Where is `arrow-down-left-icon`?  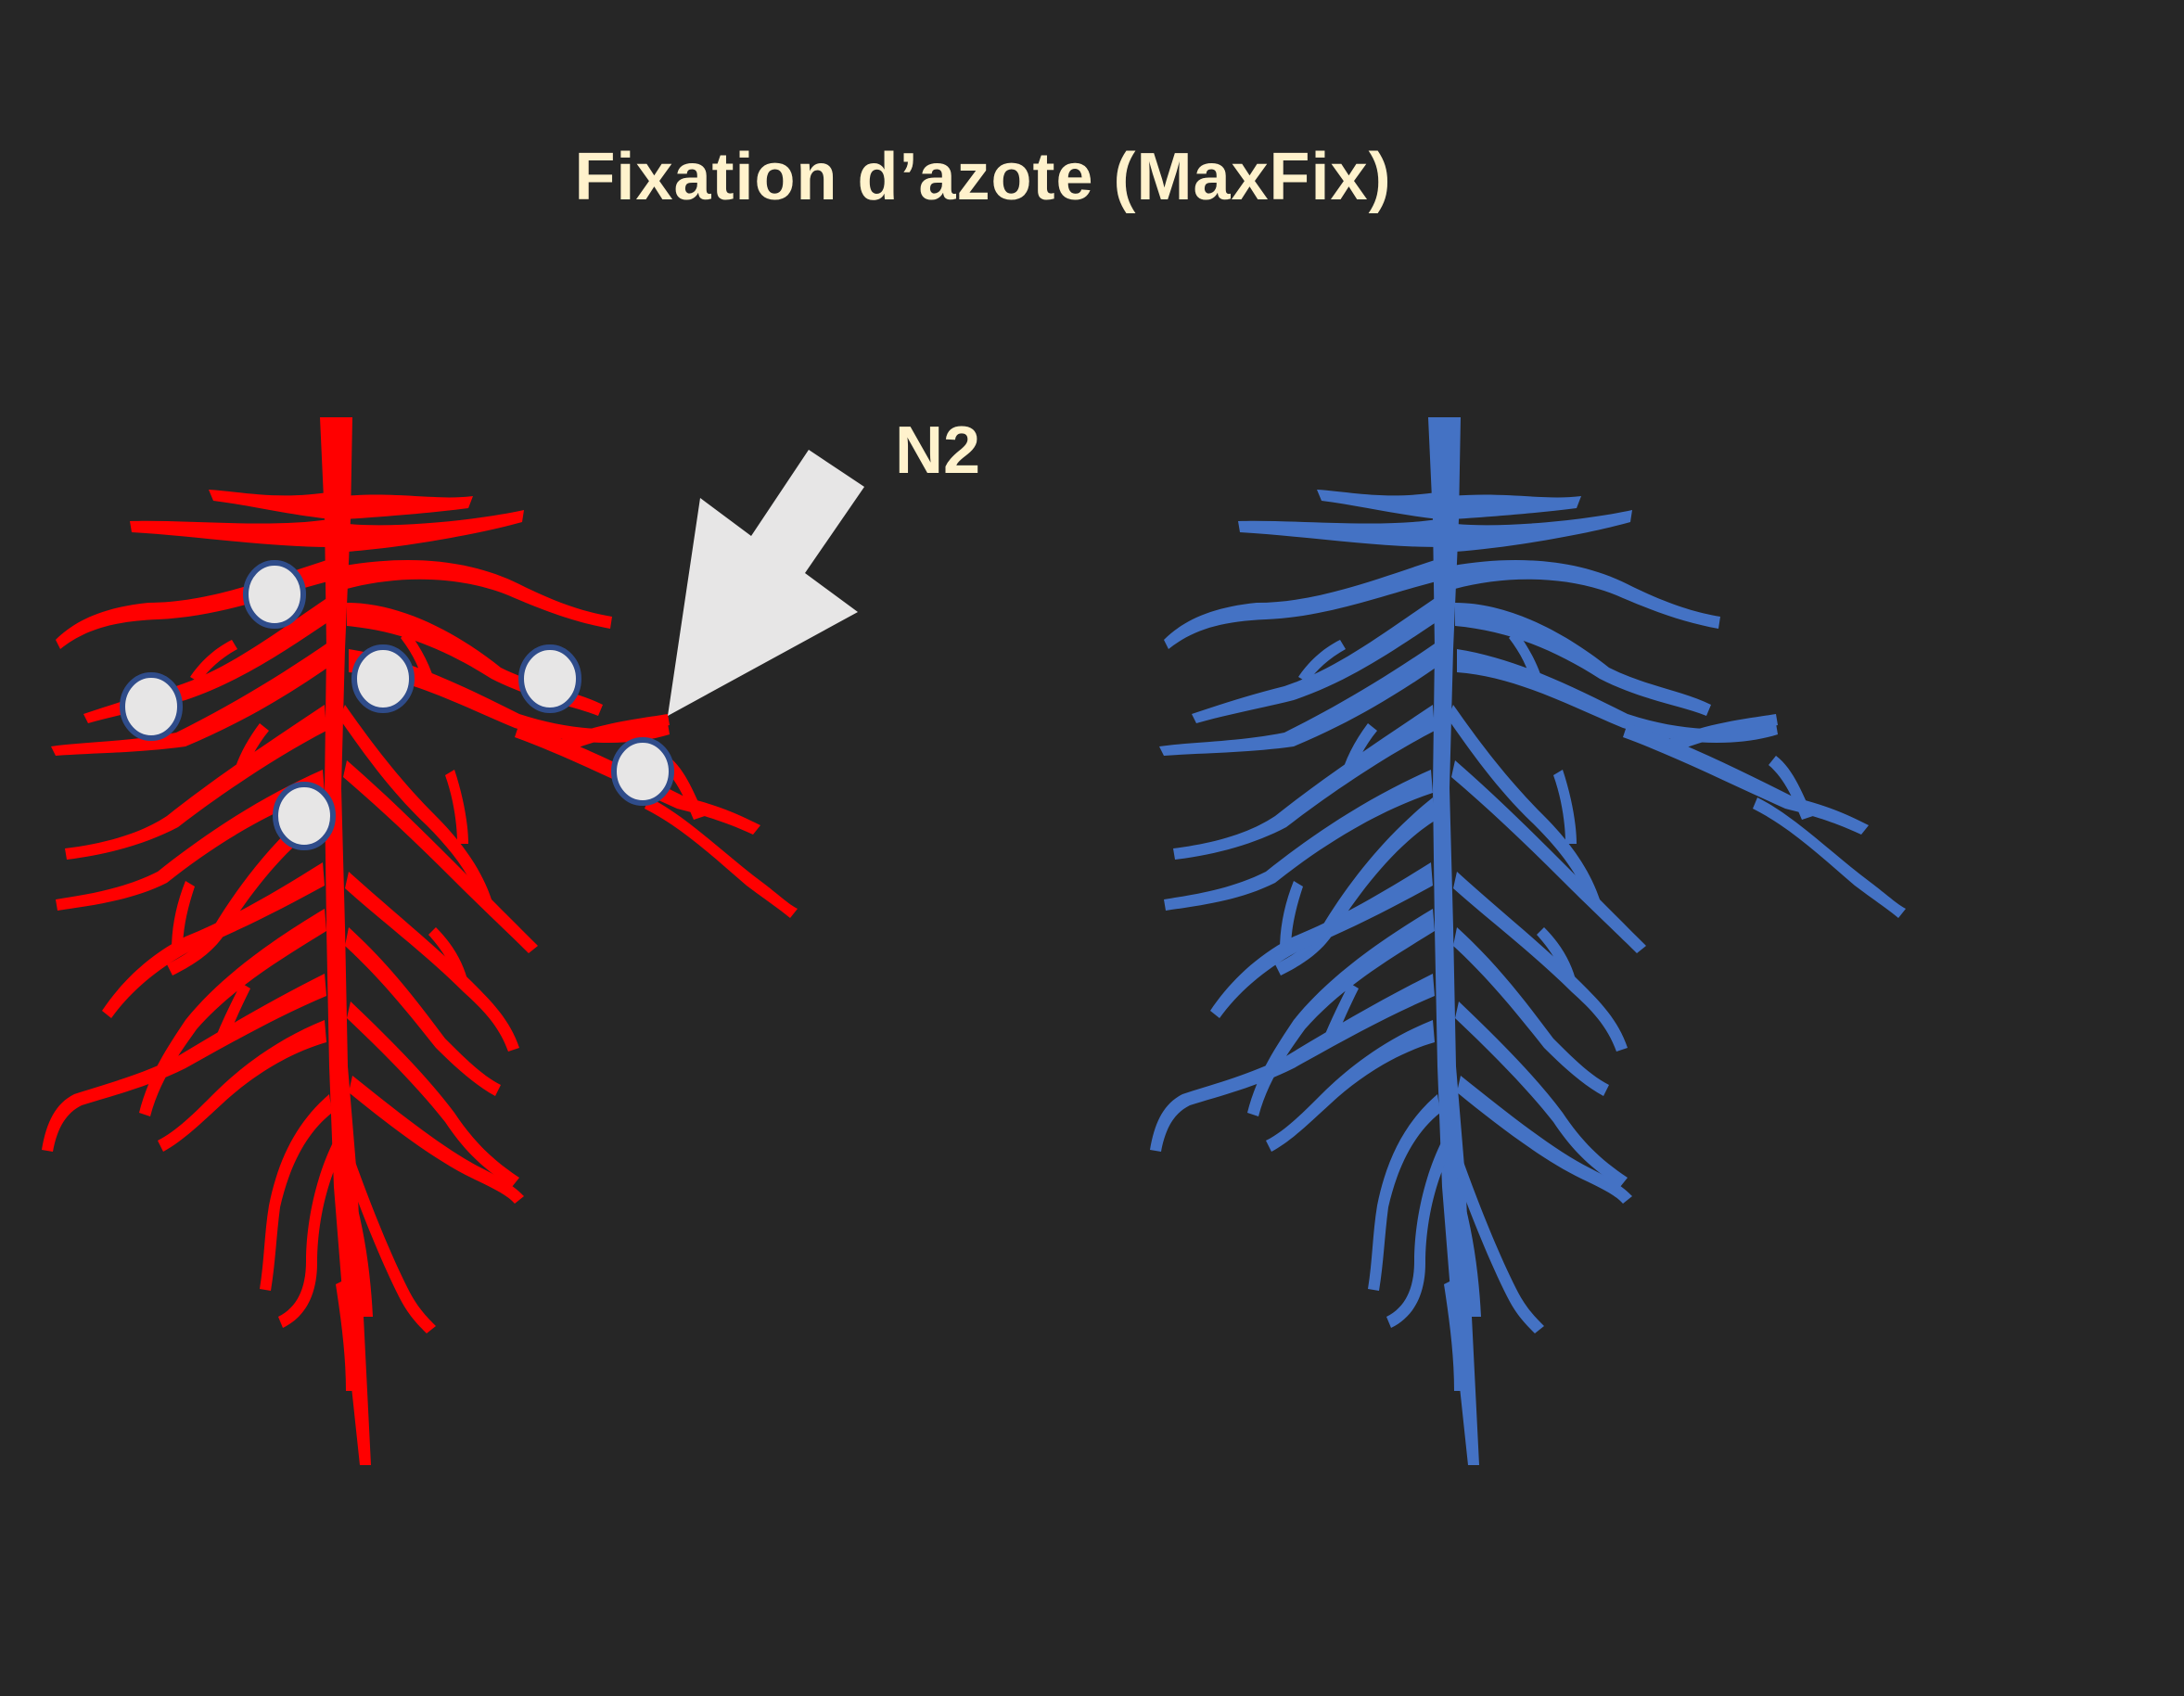
arrow-down-left-icon is located at coordinates (766, 583).